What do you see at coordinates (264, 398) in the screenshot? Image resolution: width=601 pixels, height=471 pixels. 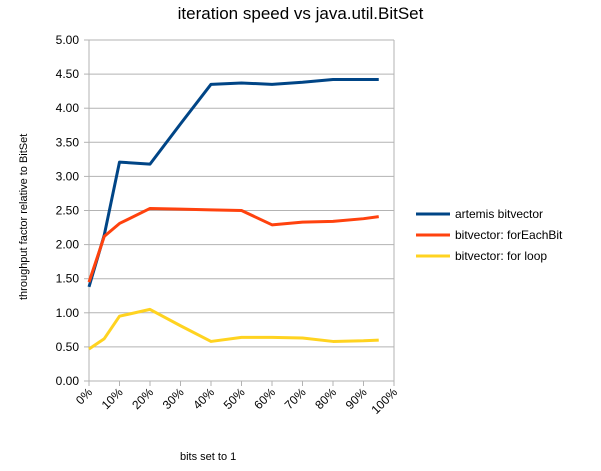 I see `x-tick-label: 60%` at bounding box center [264, 398].